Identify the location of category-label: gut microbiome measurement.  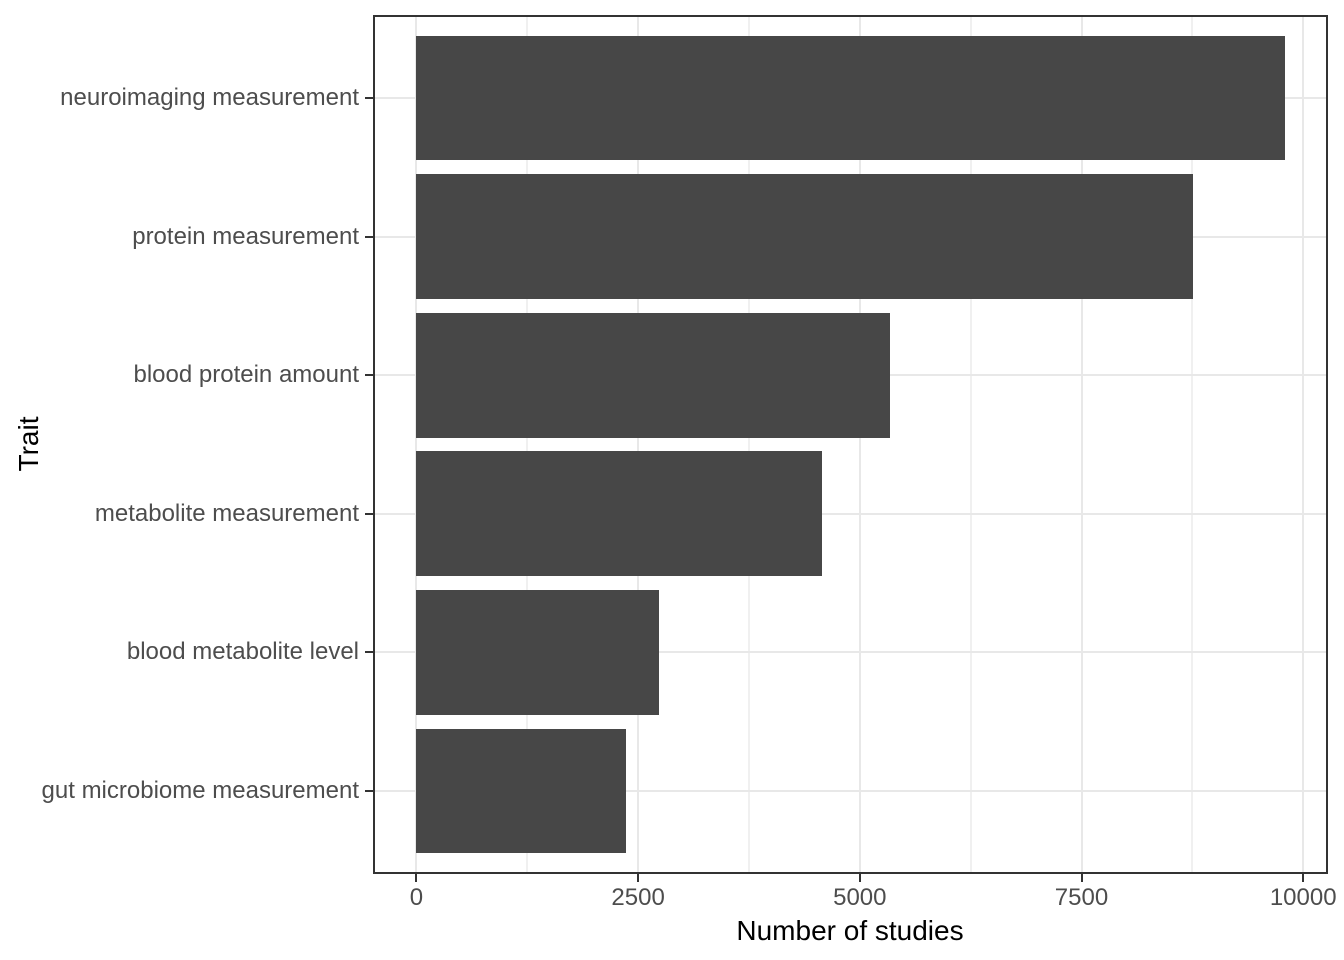
(200, 790).